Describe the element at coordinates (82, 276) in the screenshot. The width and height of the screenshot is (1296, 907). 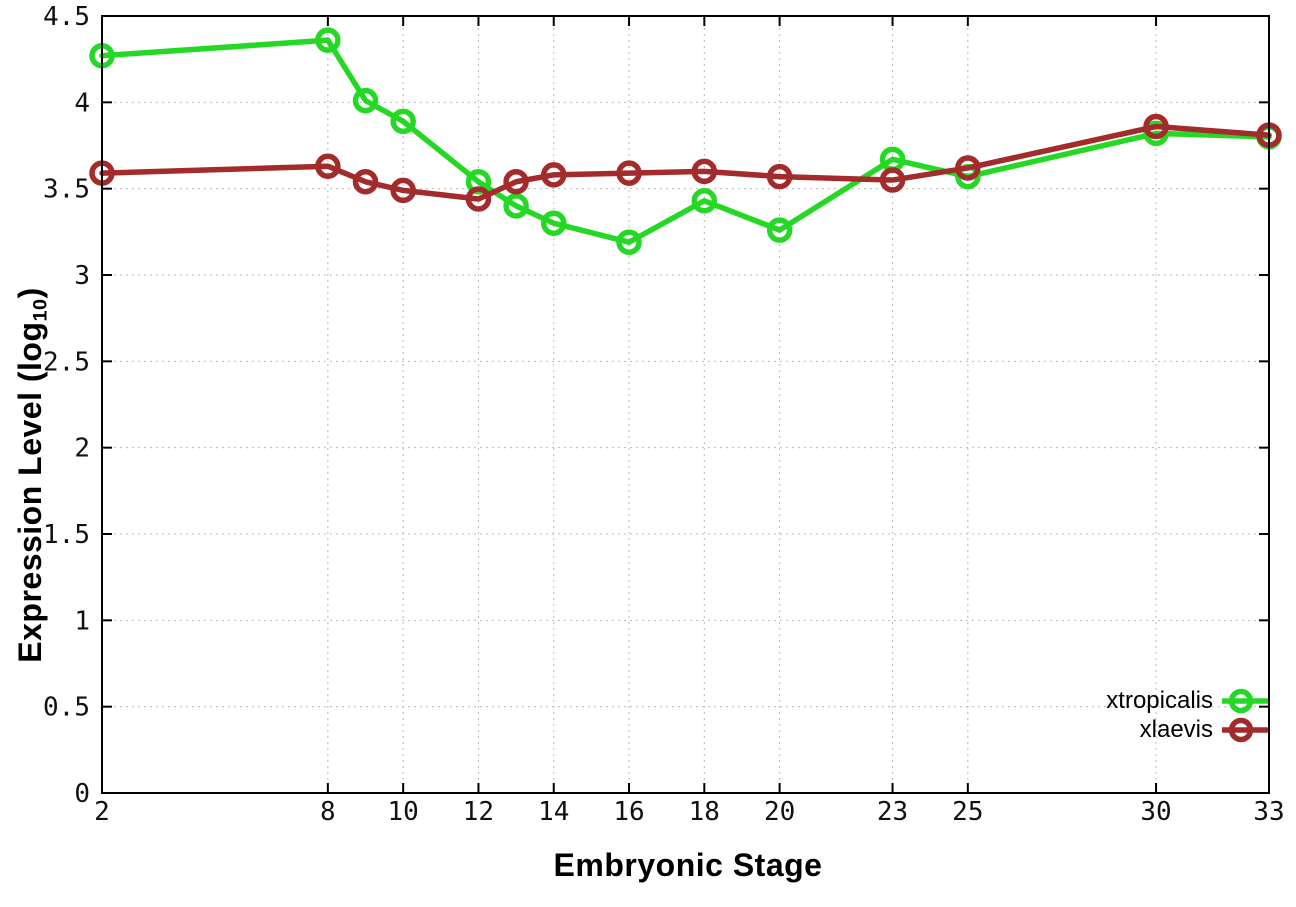
I see `y-tick-label: 3` at that location.